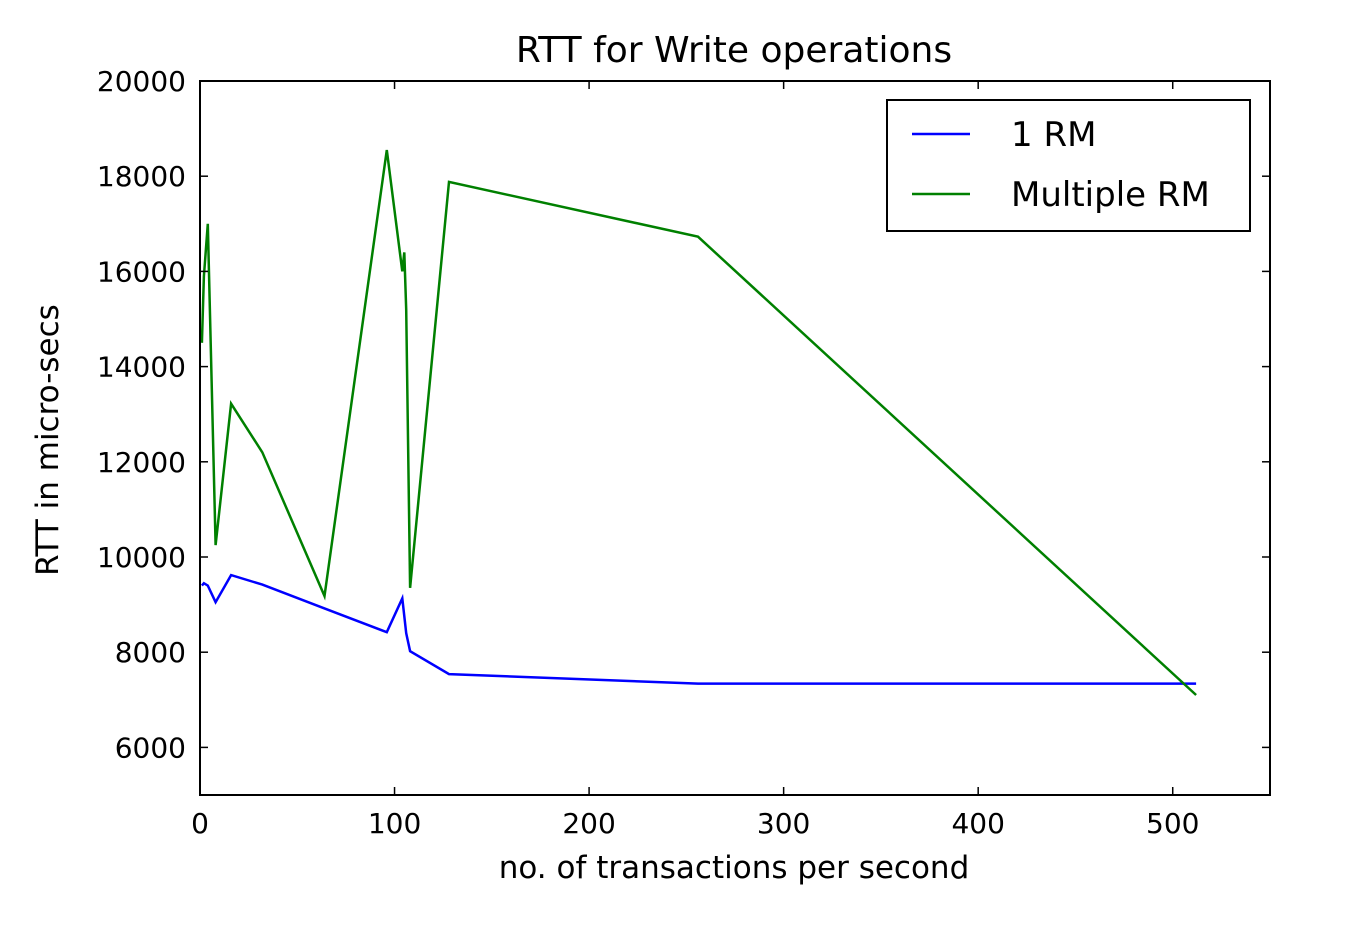 The height and width of the screenshot is (926, 1352). What do you see at coordinates (200, 823) in the screenshot?
I see `x-tick-label: 0` at bounding box center [200, 823].